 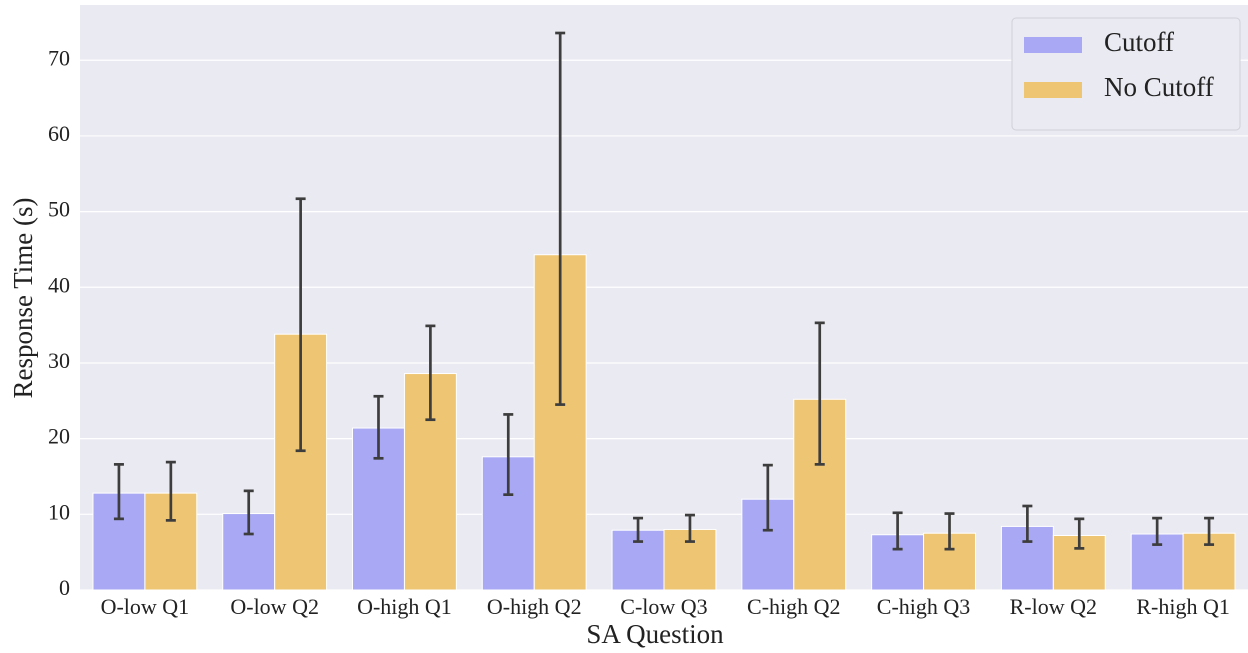 I want to click on x-axis-title: SA Question, so click(x=655, y=634).